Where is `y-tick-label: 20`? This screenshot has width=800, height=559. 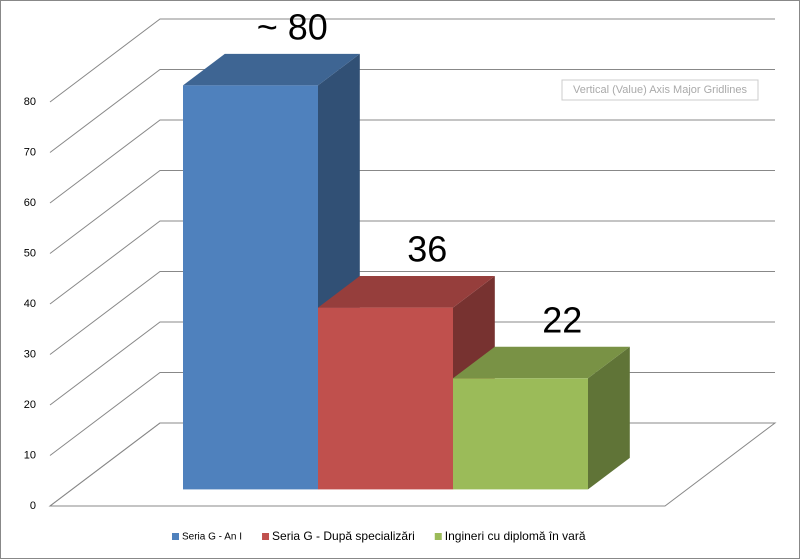
y-tick-label: 20 is located at coordinates (30, 405).